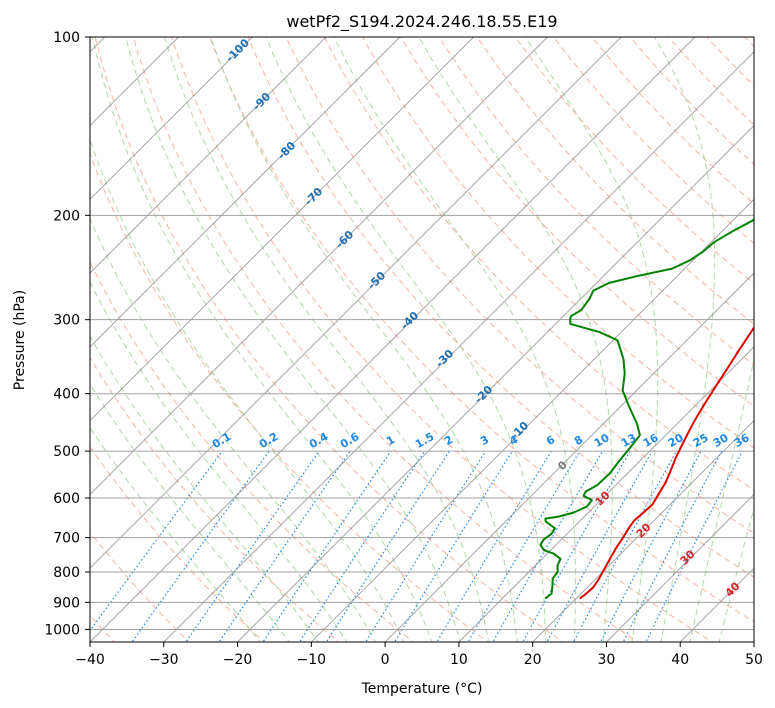  What do you see at coordinates (754, 660) in the screenshot?
I see `x-tick-label: 50` at bounding box center [754, 660].